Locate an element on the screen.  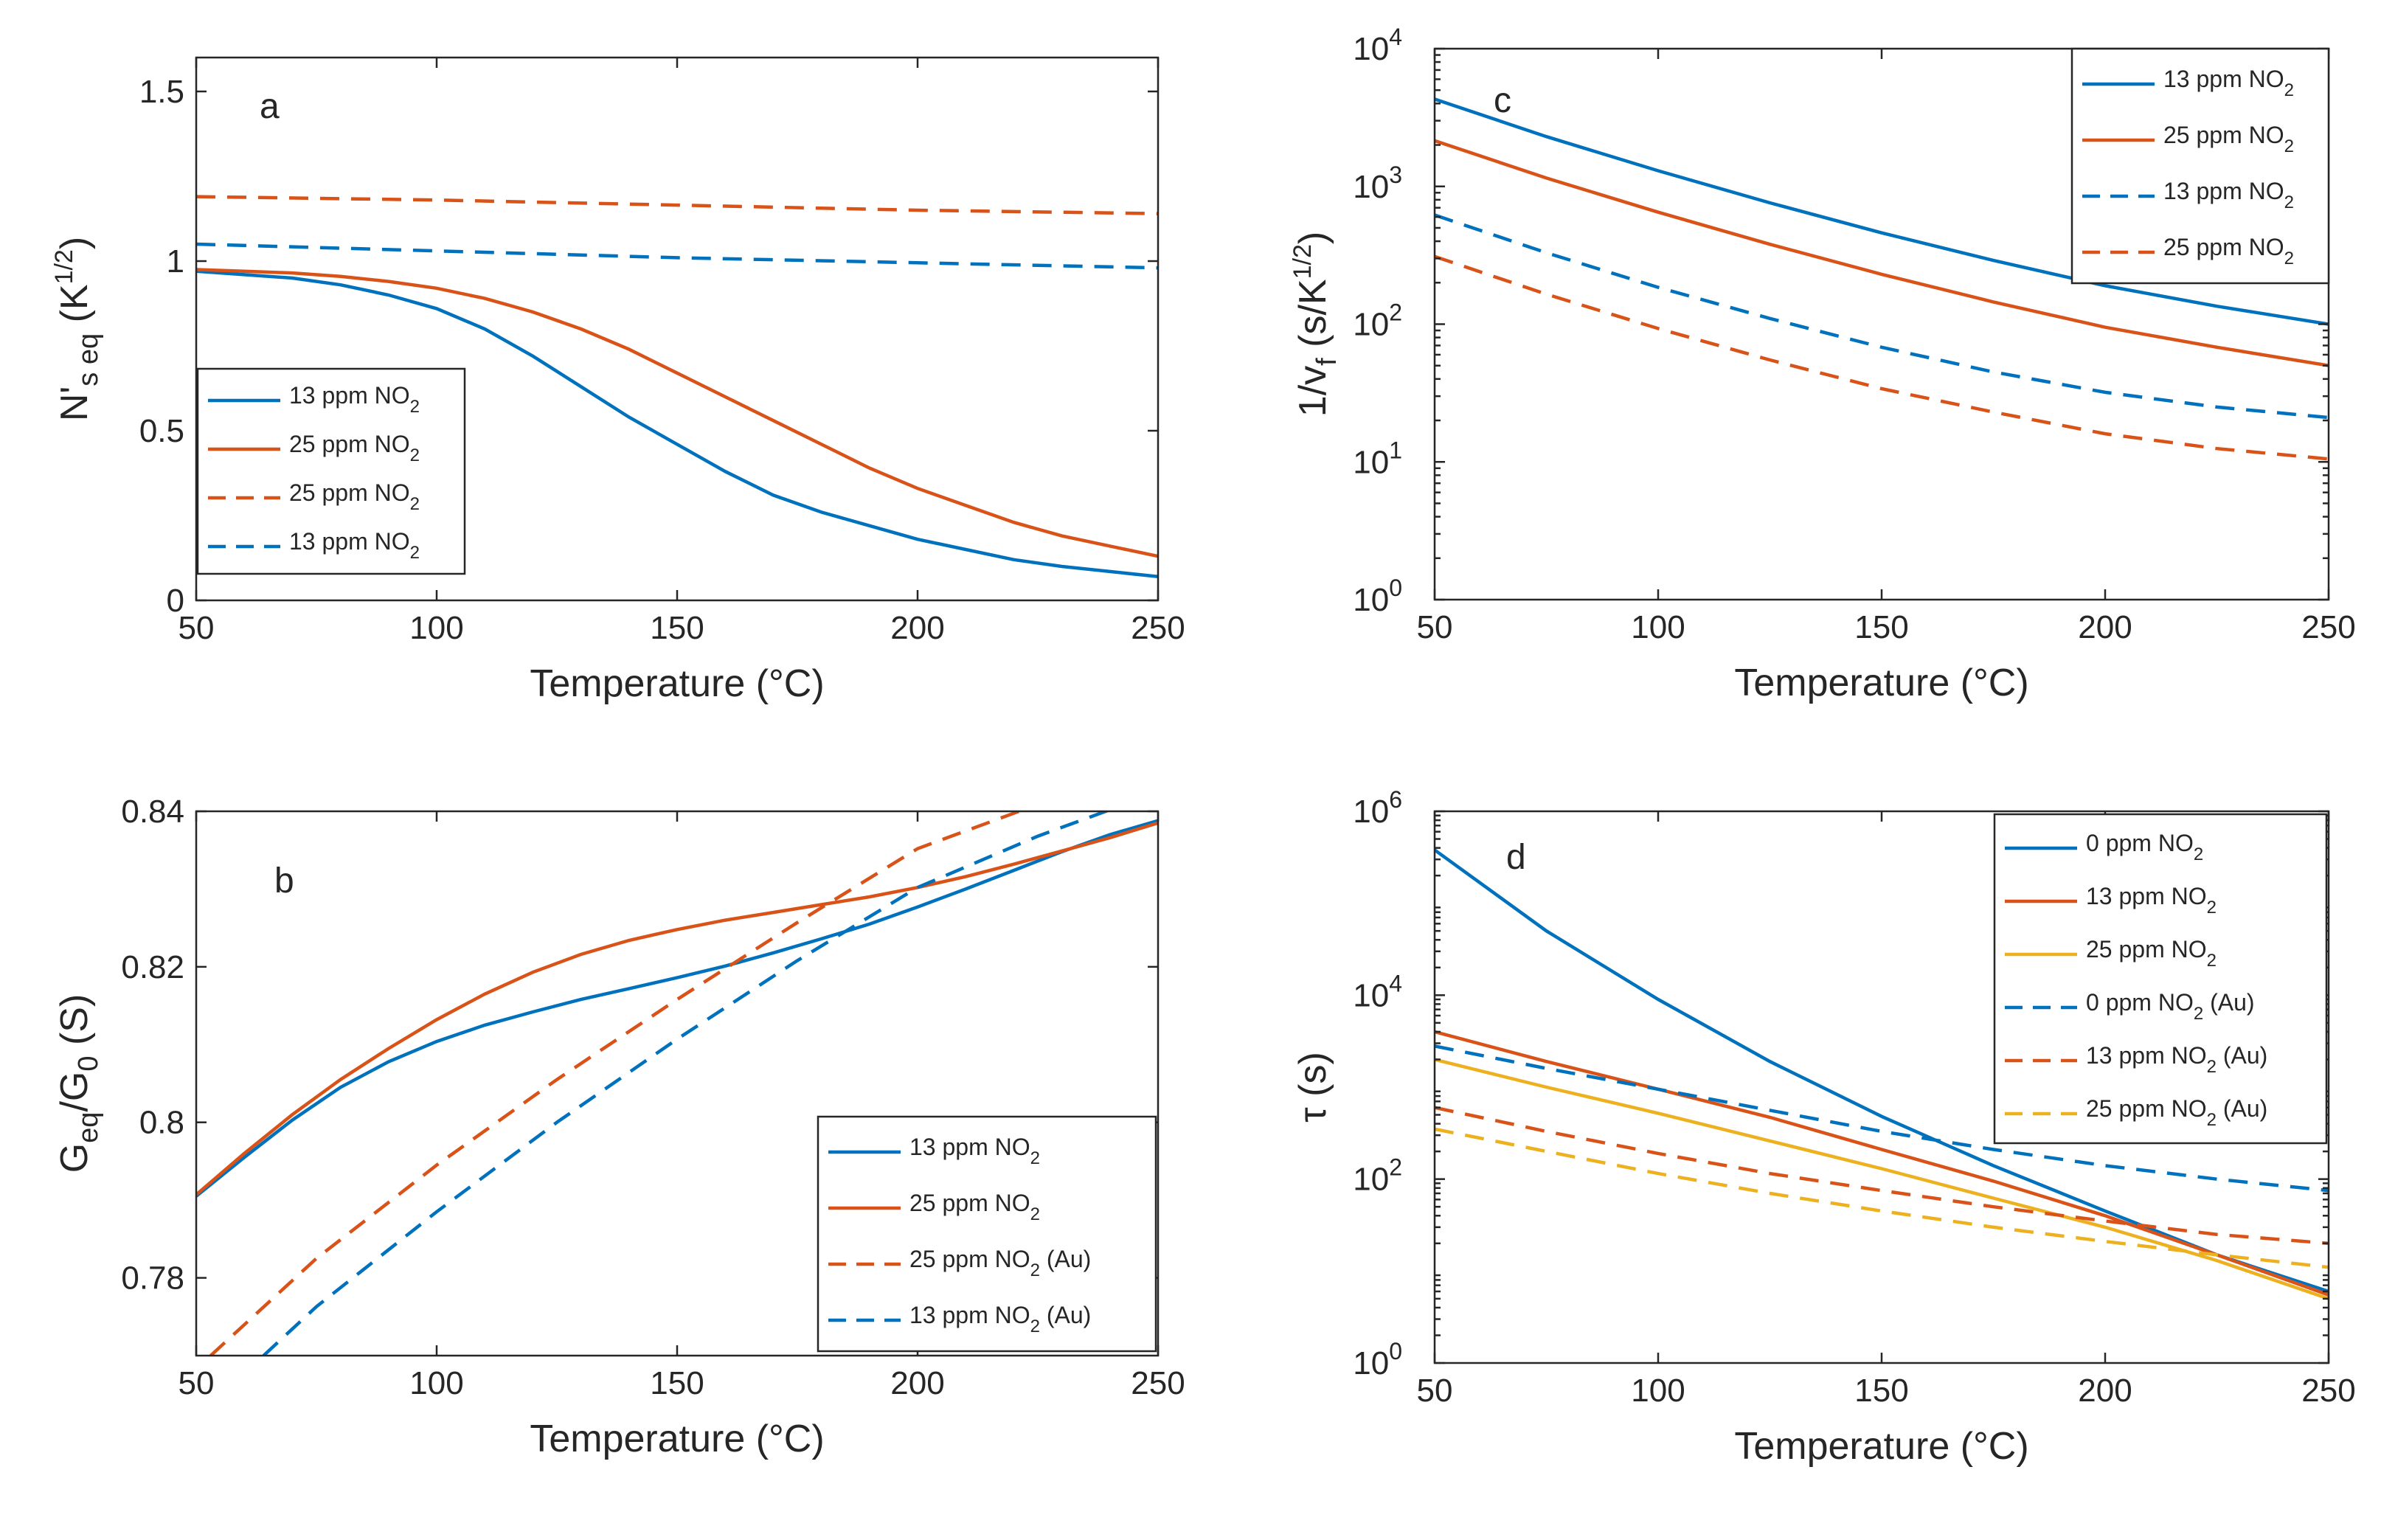
y-axis-label: 1/vf (s/K1/2) is located at coordinates (1315, 324).